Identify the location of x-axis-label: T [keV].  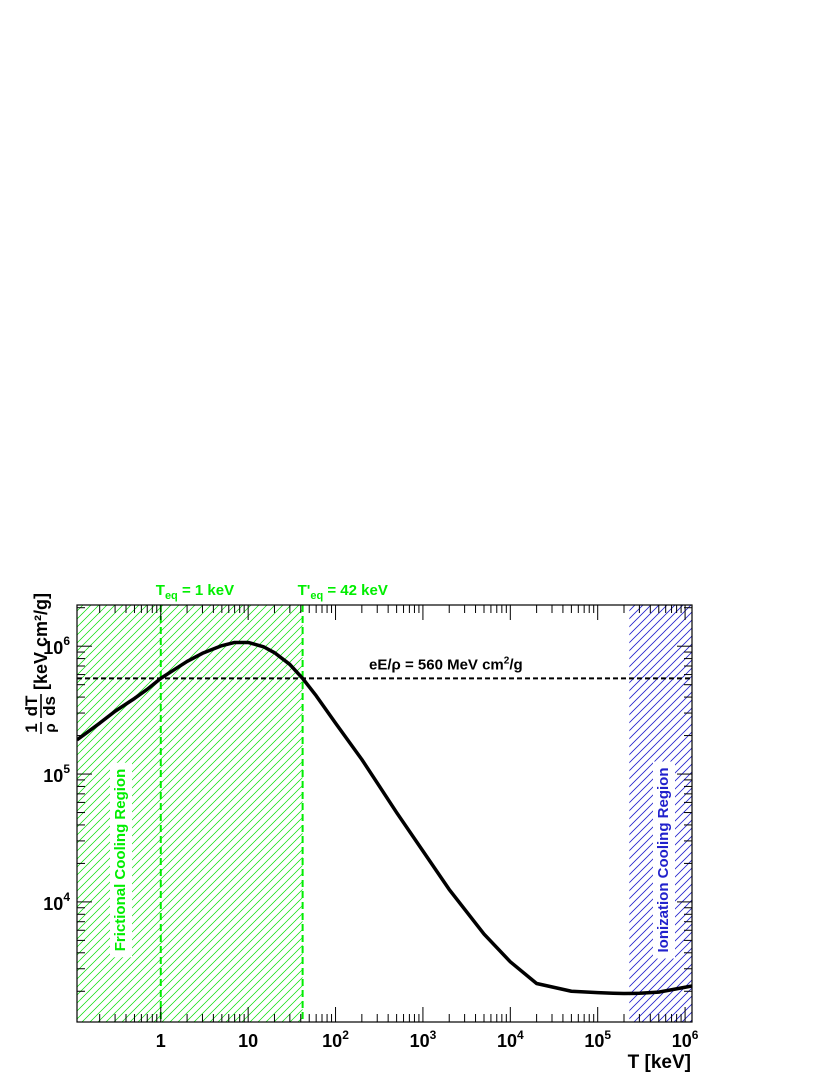
(659, 1062).